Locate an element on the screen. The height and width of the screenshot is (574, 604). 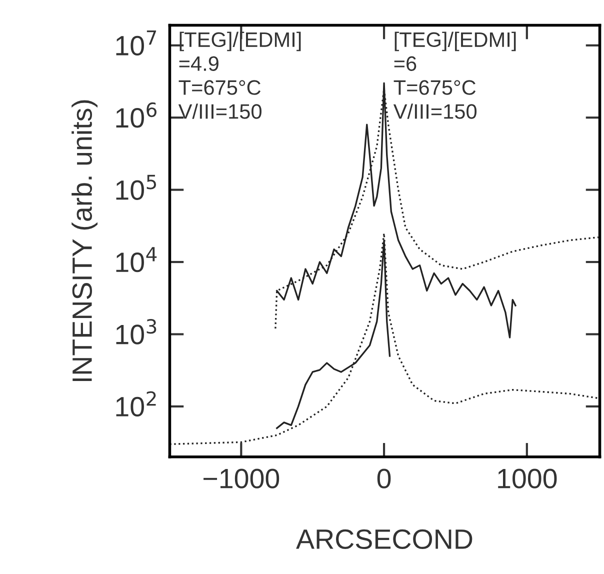
y-tick-label: 10$^{4}$ is located at coordinates (136, 259).